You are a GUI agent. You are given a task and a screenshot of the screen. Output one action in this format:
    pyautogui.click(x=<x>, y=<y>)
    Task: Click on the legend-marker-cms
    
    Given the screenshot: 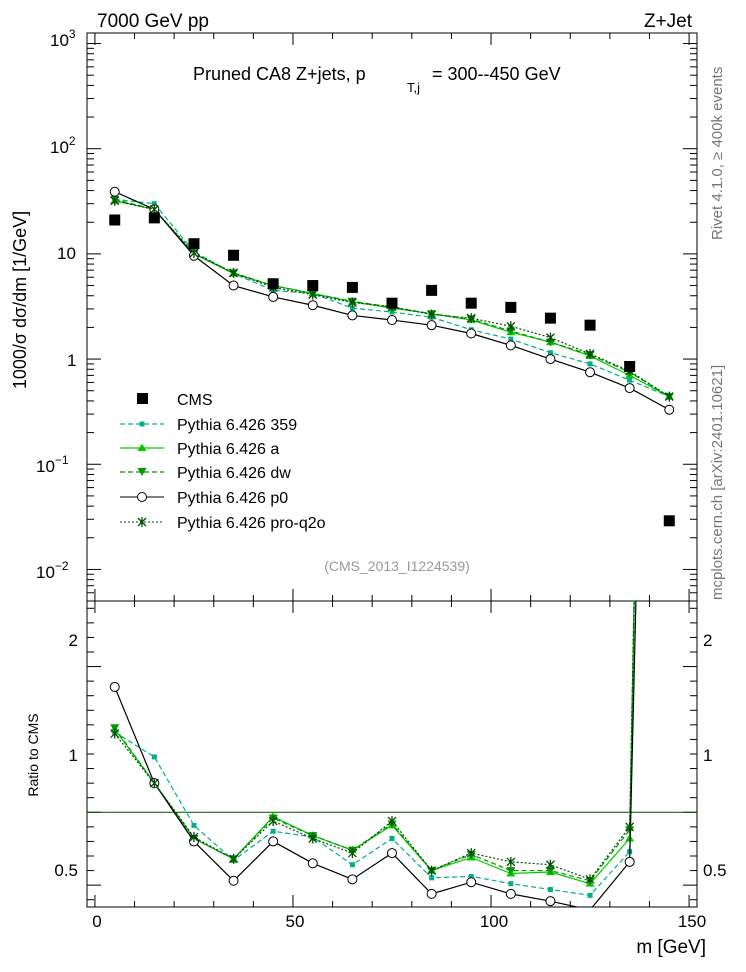 What is the action you would take?
    pyautogui.click(x=142, y=398)
    